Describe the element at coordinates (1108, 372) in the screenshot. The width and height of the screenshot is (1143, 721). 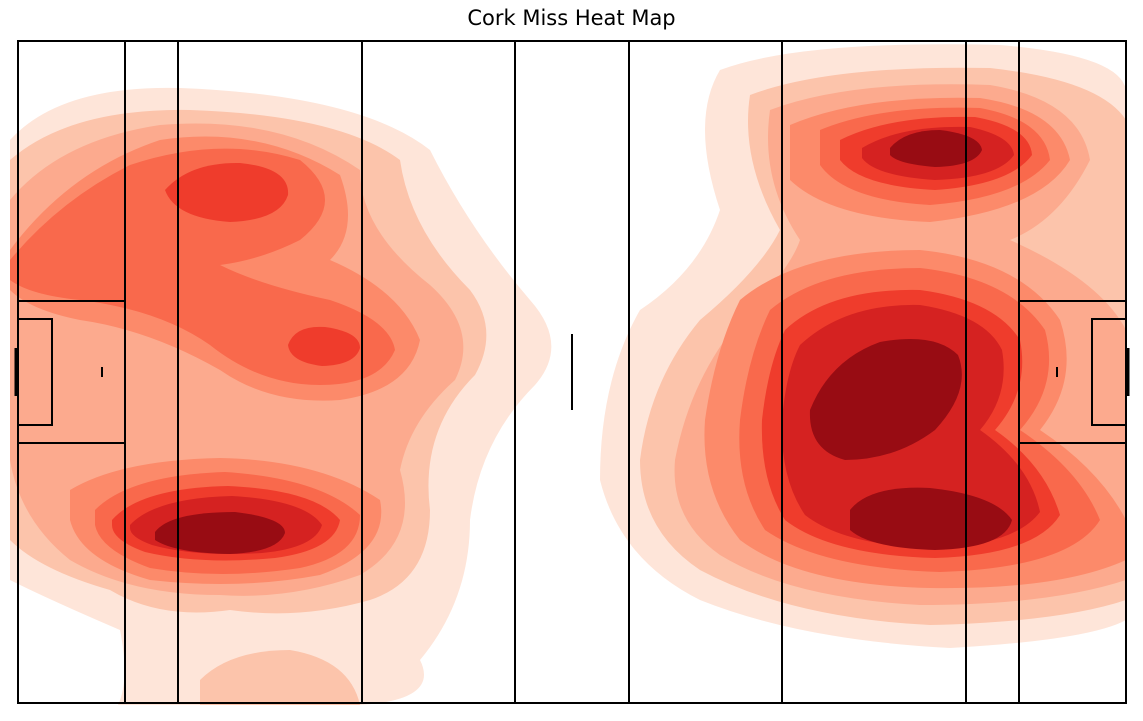
I see `right-small-box` at that location.